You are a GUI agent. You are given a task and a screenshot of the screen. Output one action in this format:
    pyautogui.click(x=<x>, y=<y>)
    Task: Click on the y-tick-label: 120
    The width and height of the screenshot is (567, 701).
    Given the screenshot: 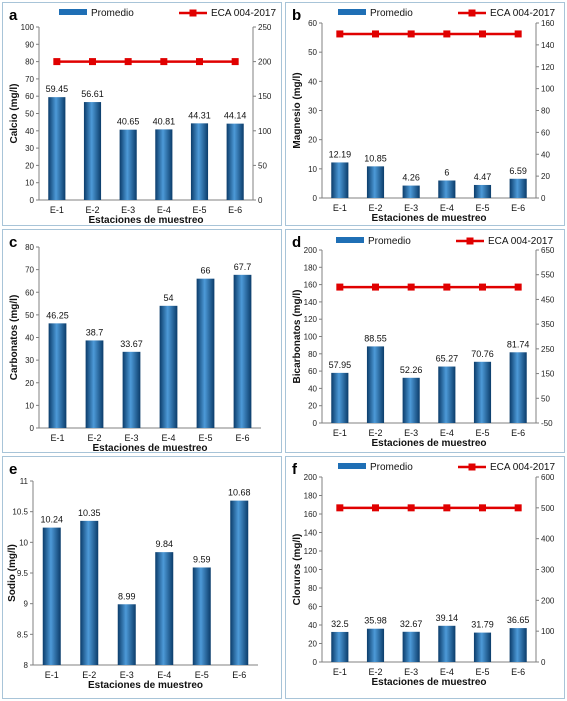 What is the action you would take?
    pyautogui.click(x=311, y=319)
    